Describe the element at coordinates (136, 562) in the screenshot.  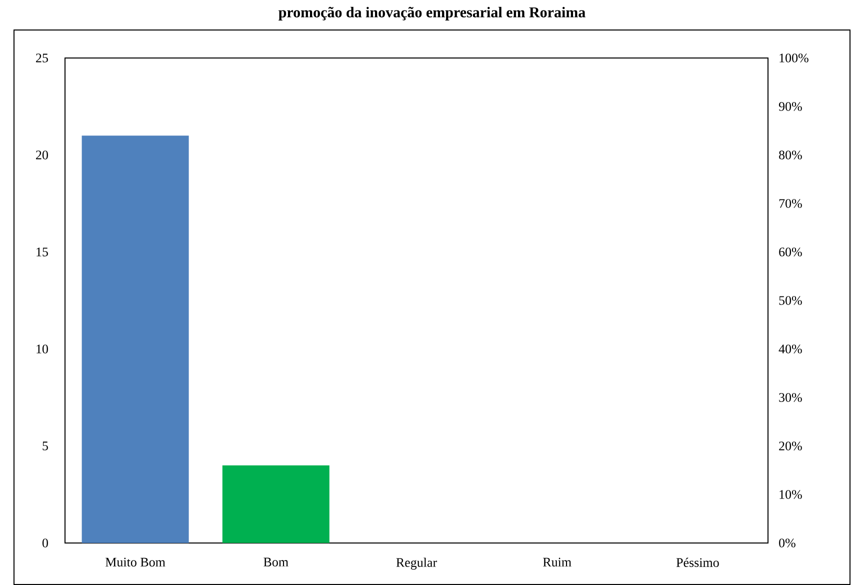
I see `x-tick-label: Muito Bom` at that location.